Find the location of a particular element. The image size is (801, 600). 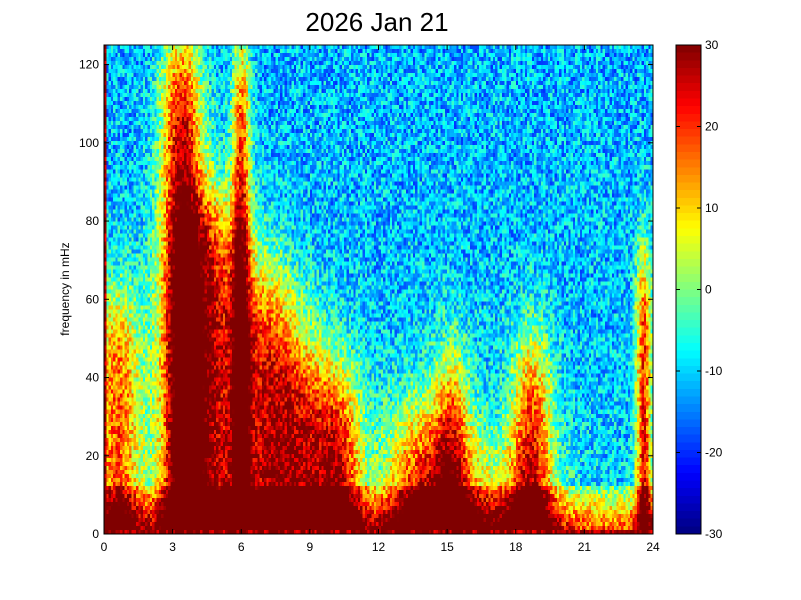

x-tick-label: 15 is located at coordinates (447, 547).